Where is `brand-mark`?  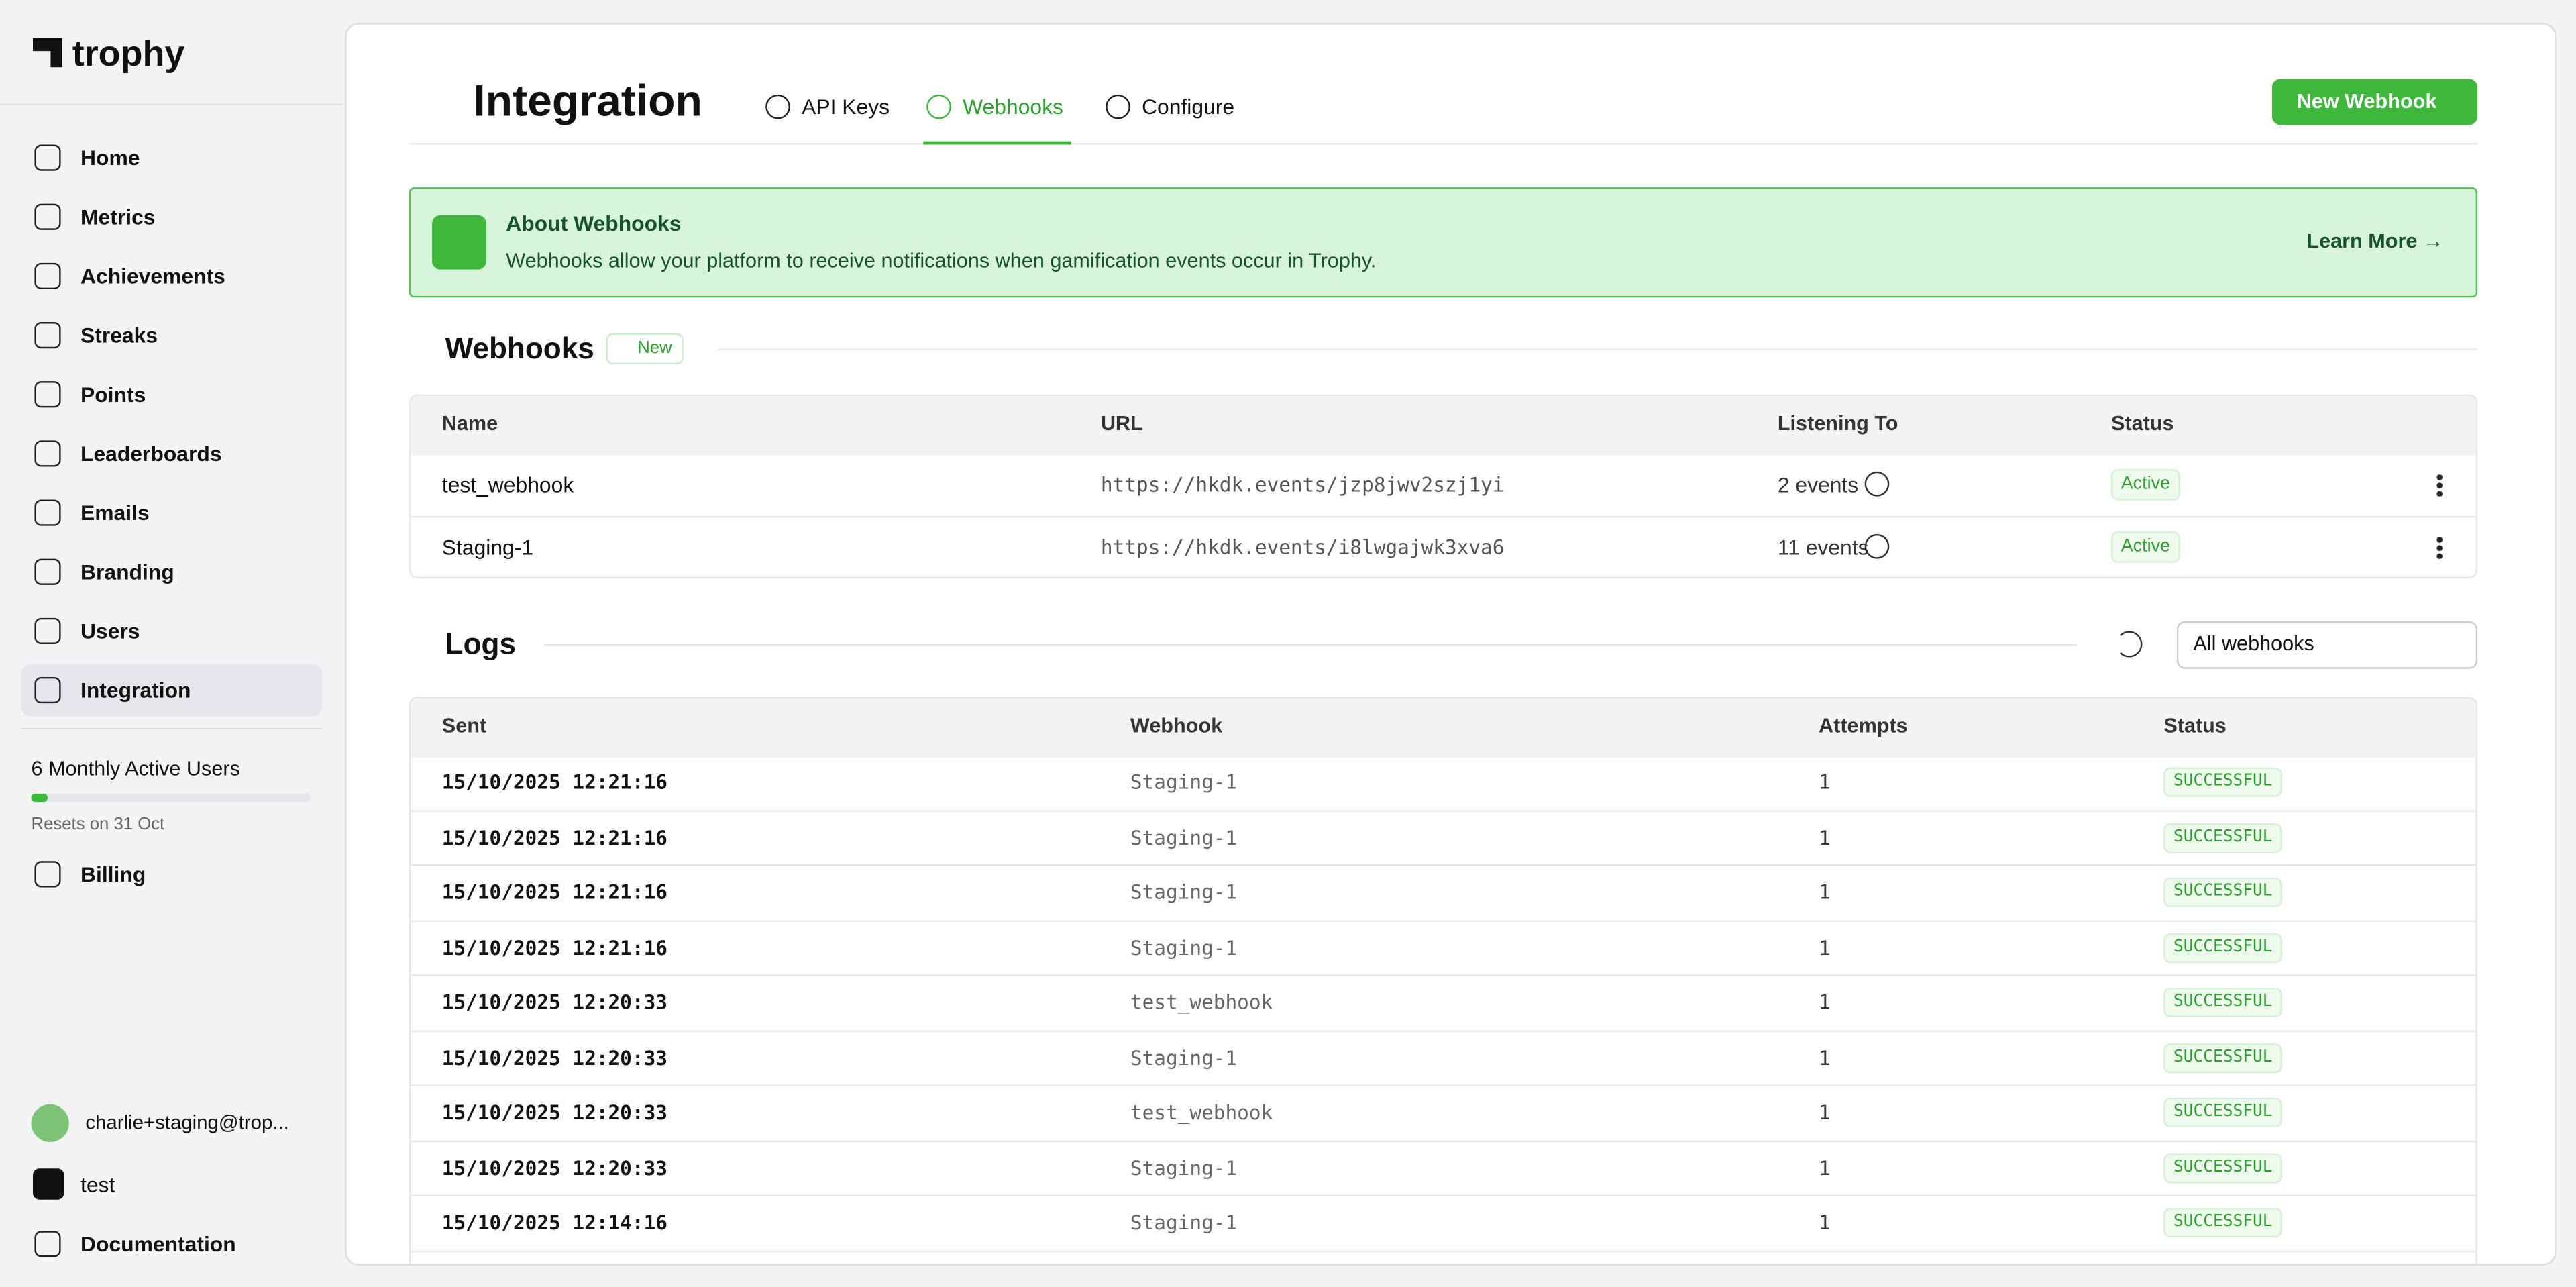 brand-mark is located at coordinates (47, 53).